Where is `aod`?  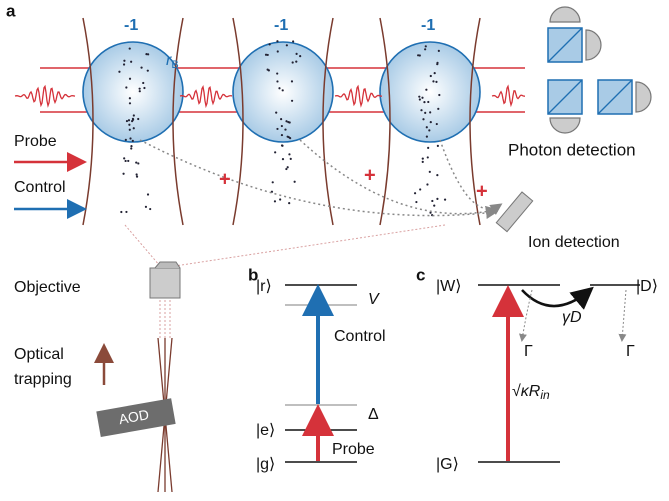 aod is located at coordinates (136, 418).